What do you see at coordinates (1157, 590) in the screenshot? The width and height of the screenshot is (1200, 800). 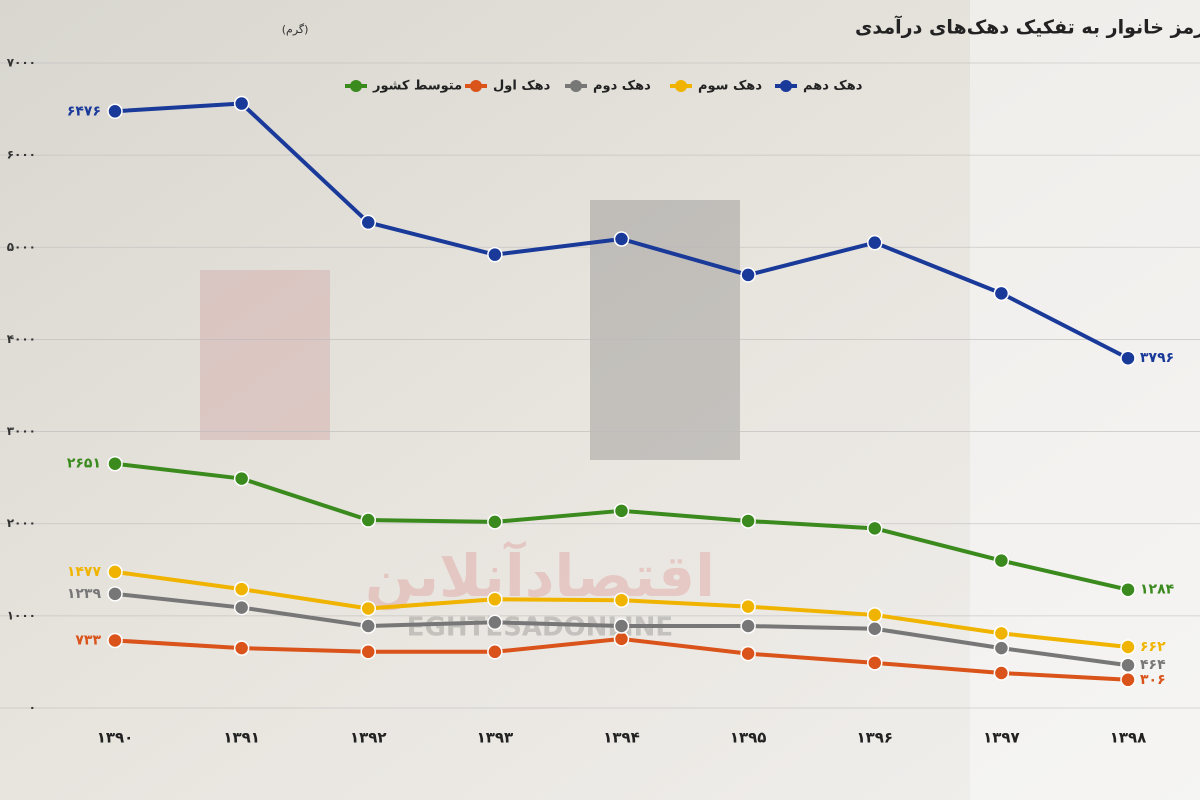 I see `data-label: ۱۲۸۴` at bounding box center [1157, 590].